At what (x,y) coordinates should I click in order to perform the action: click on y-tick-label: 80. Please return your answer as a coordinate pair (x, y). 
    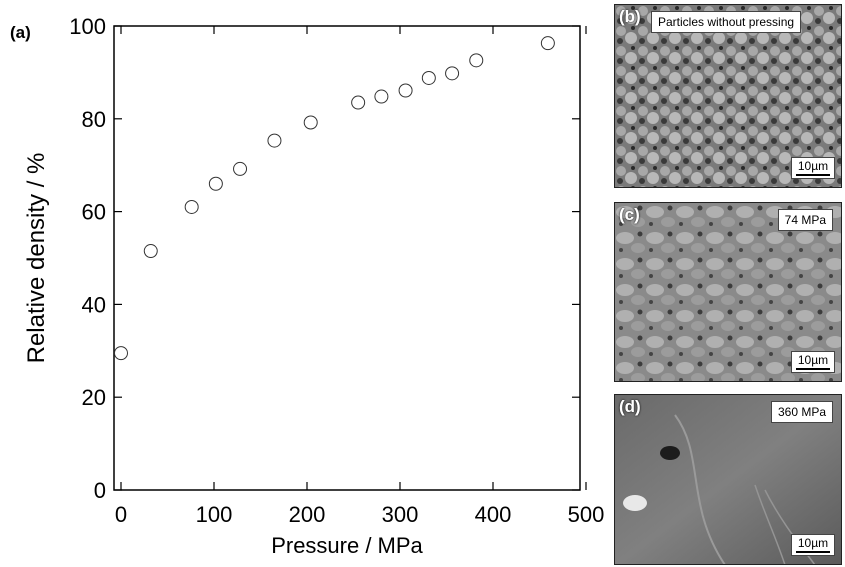
    Looking at the image, I should click on (94, 119).